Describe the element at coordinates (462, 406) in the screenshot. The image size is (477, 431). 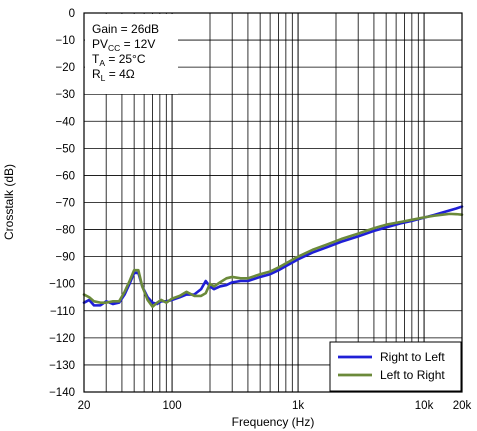
I see `x-tick-label: 20k` at that location.